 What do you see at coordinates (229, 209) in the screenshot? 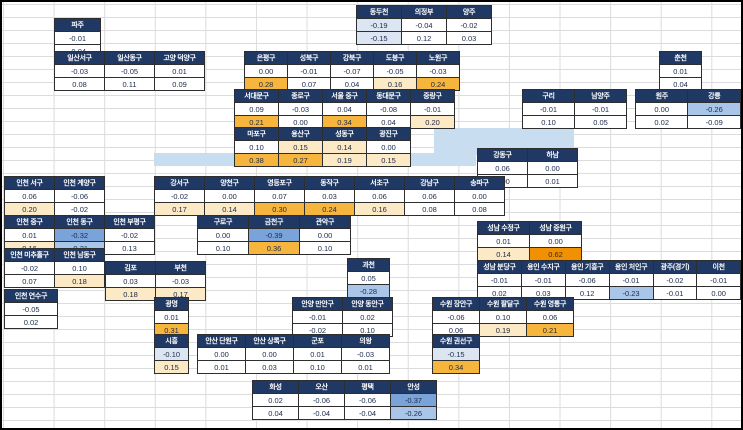
I see `value-cell: 0.14` at bounding box center [229, 209].